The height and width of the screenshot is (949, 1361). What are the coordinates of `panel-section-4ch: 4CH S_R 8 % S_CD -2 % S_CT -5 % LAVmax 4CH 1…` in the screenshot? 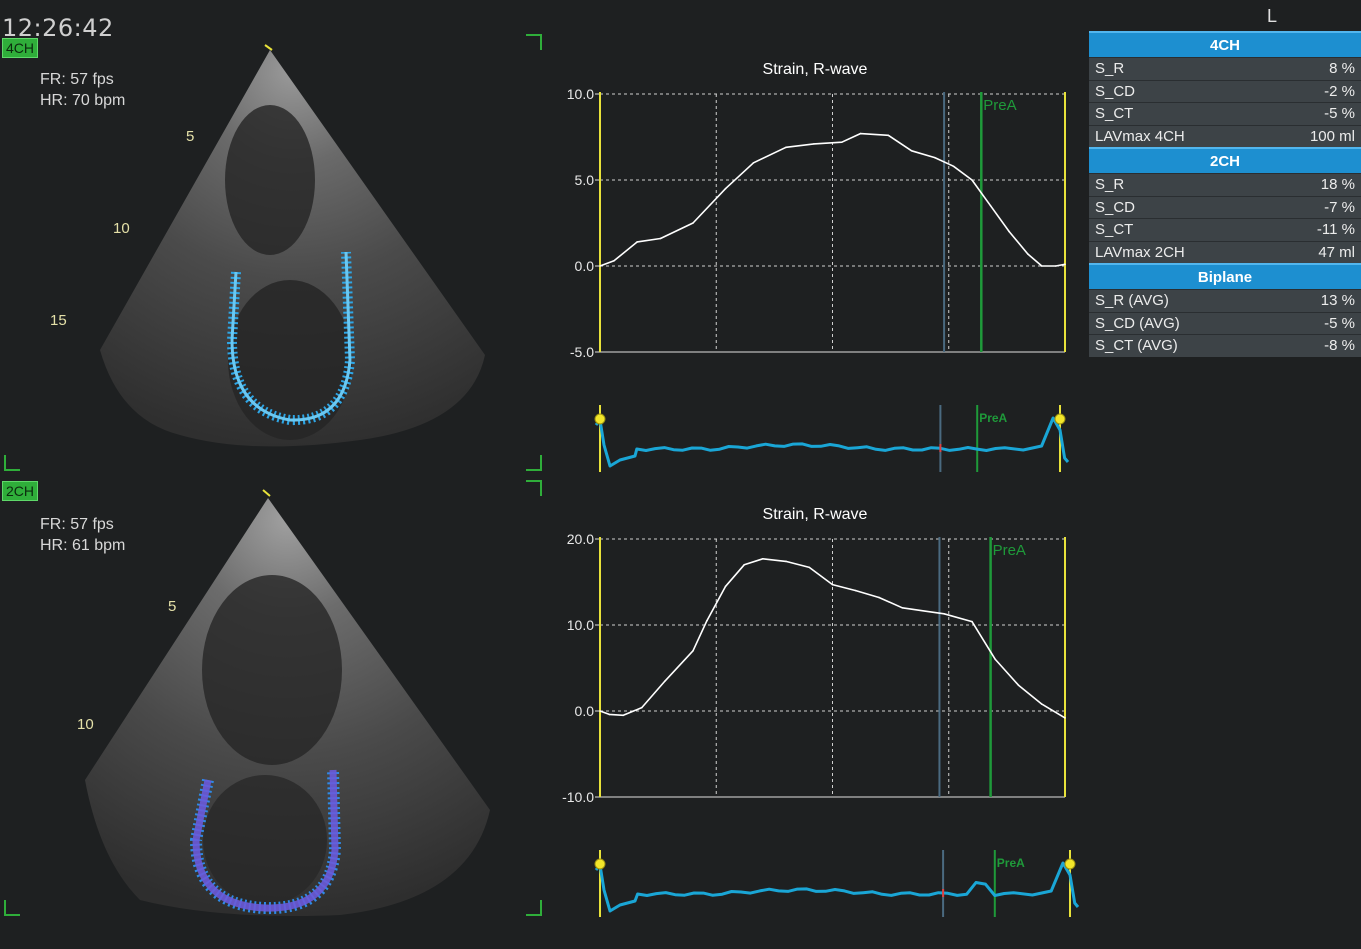 It's located at (1225, 89).